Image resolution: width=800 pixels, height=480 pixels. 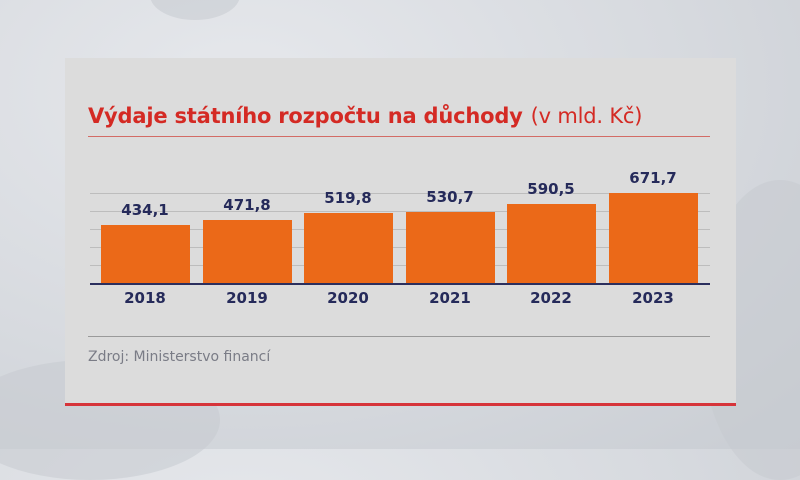 I want to click on bar-2021, so click(x=450, y=247).